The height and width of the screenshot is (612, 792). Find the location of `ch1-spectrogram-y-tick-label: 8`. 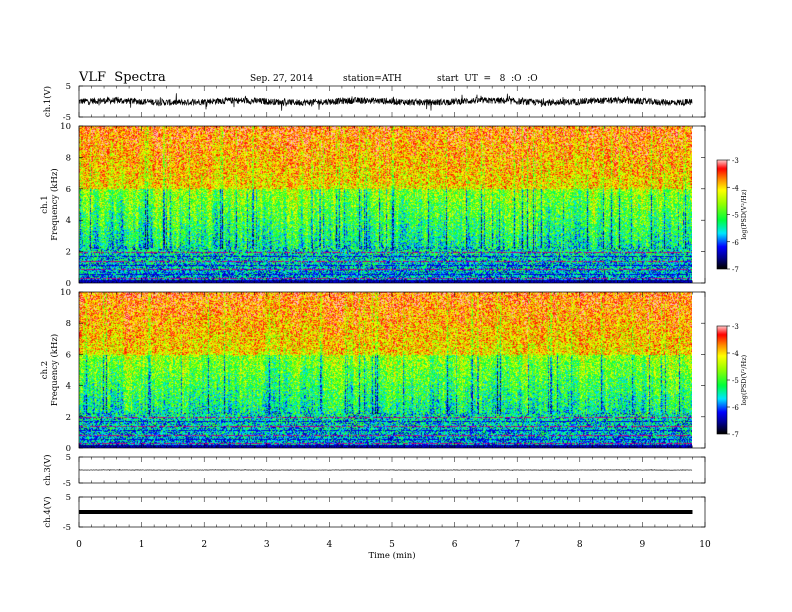

ch1-spectrogram-y-tick-label: 8 is located at coordinates (68, 158).